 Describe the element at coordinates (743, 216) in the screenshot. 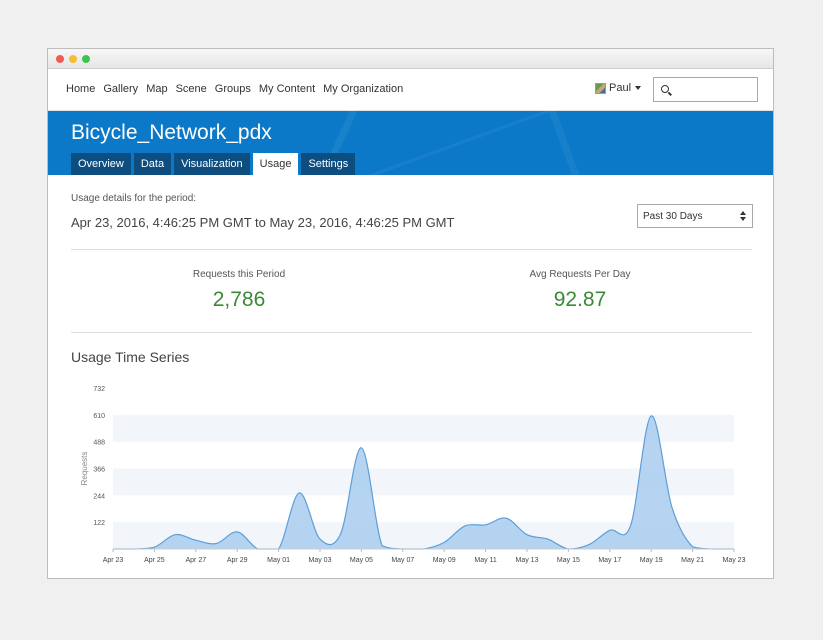

I see `select-arrows-icon` at that location.